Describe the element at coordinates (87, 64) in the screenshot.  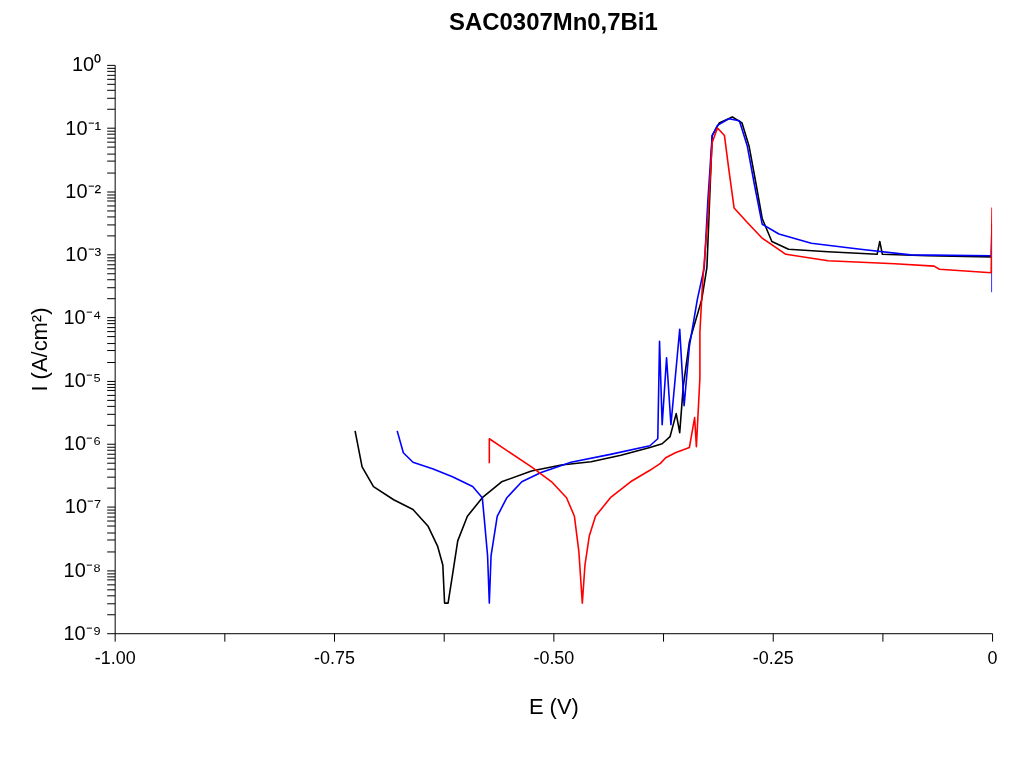
I see `y-tick-label: 10⁰` at that location.